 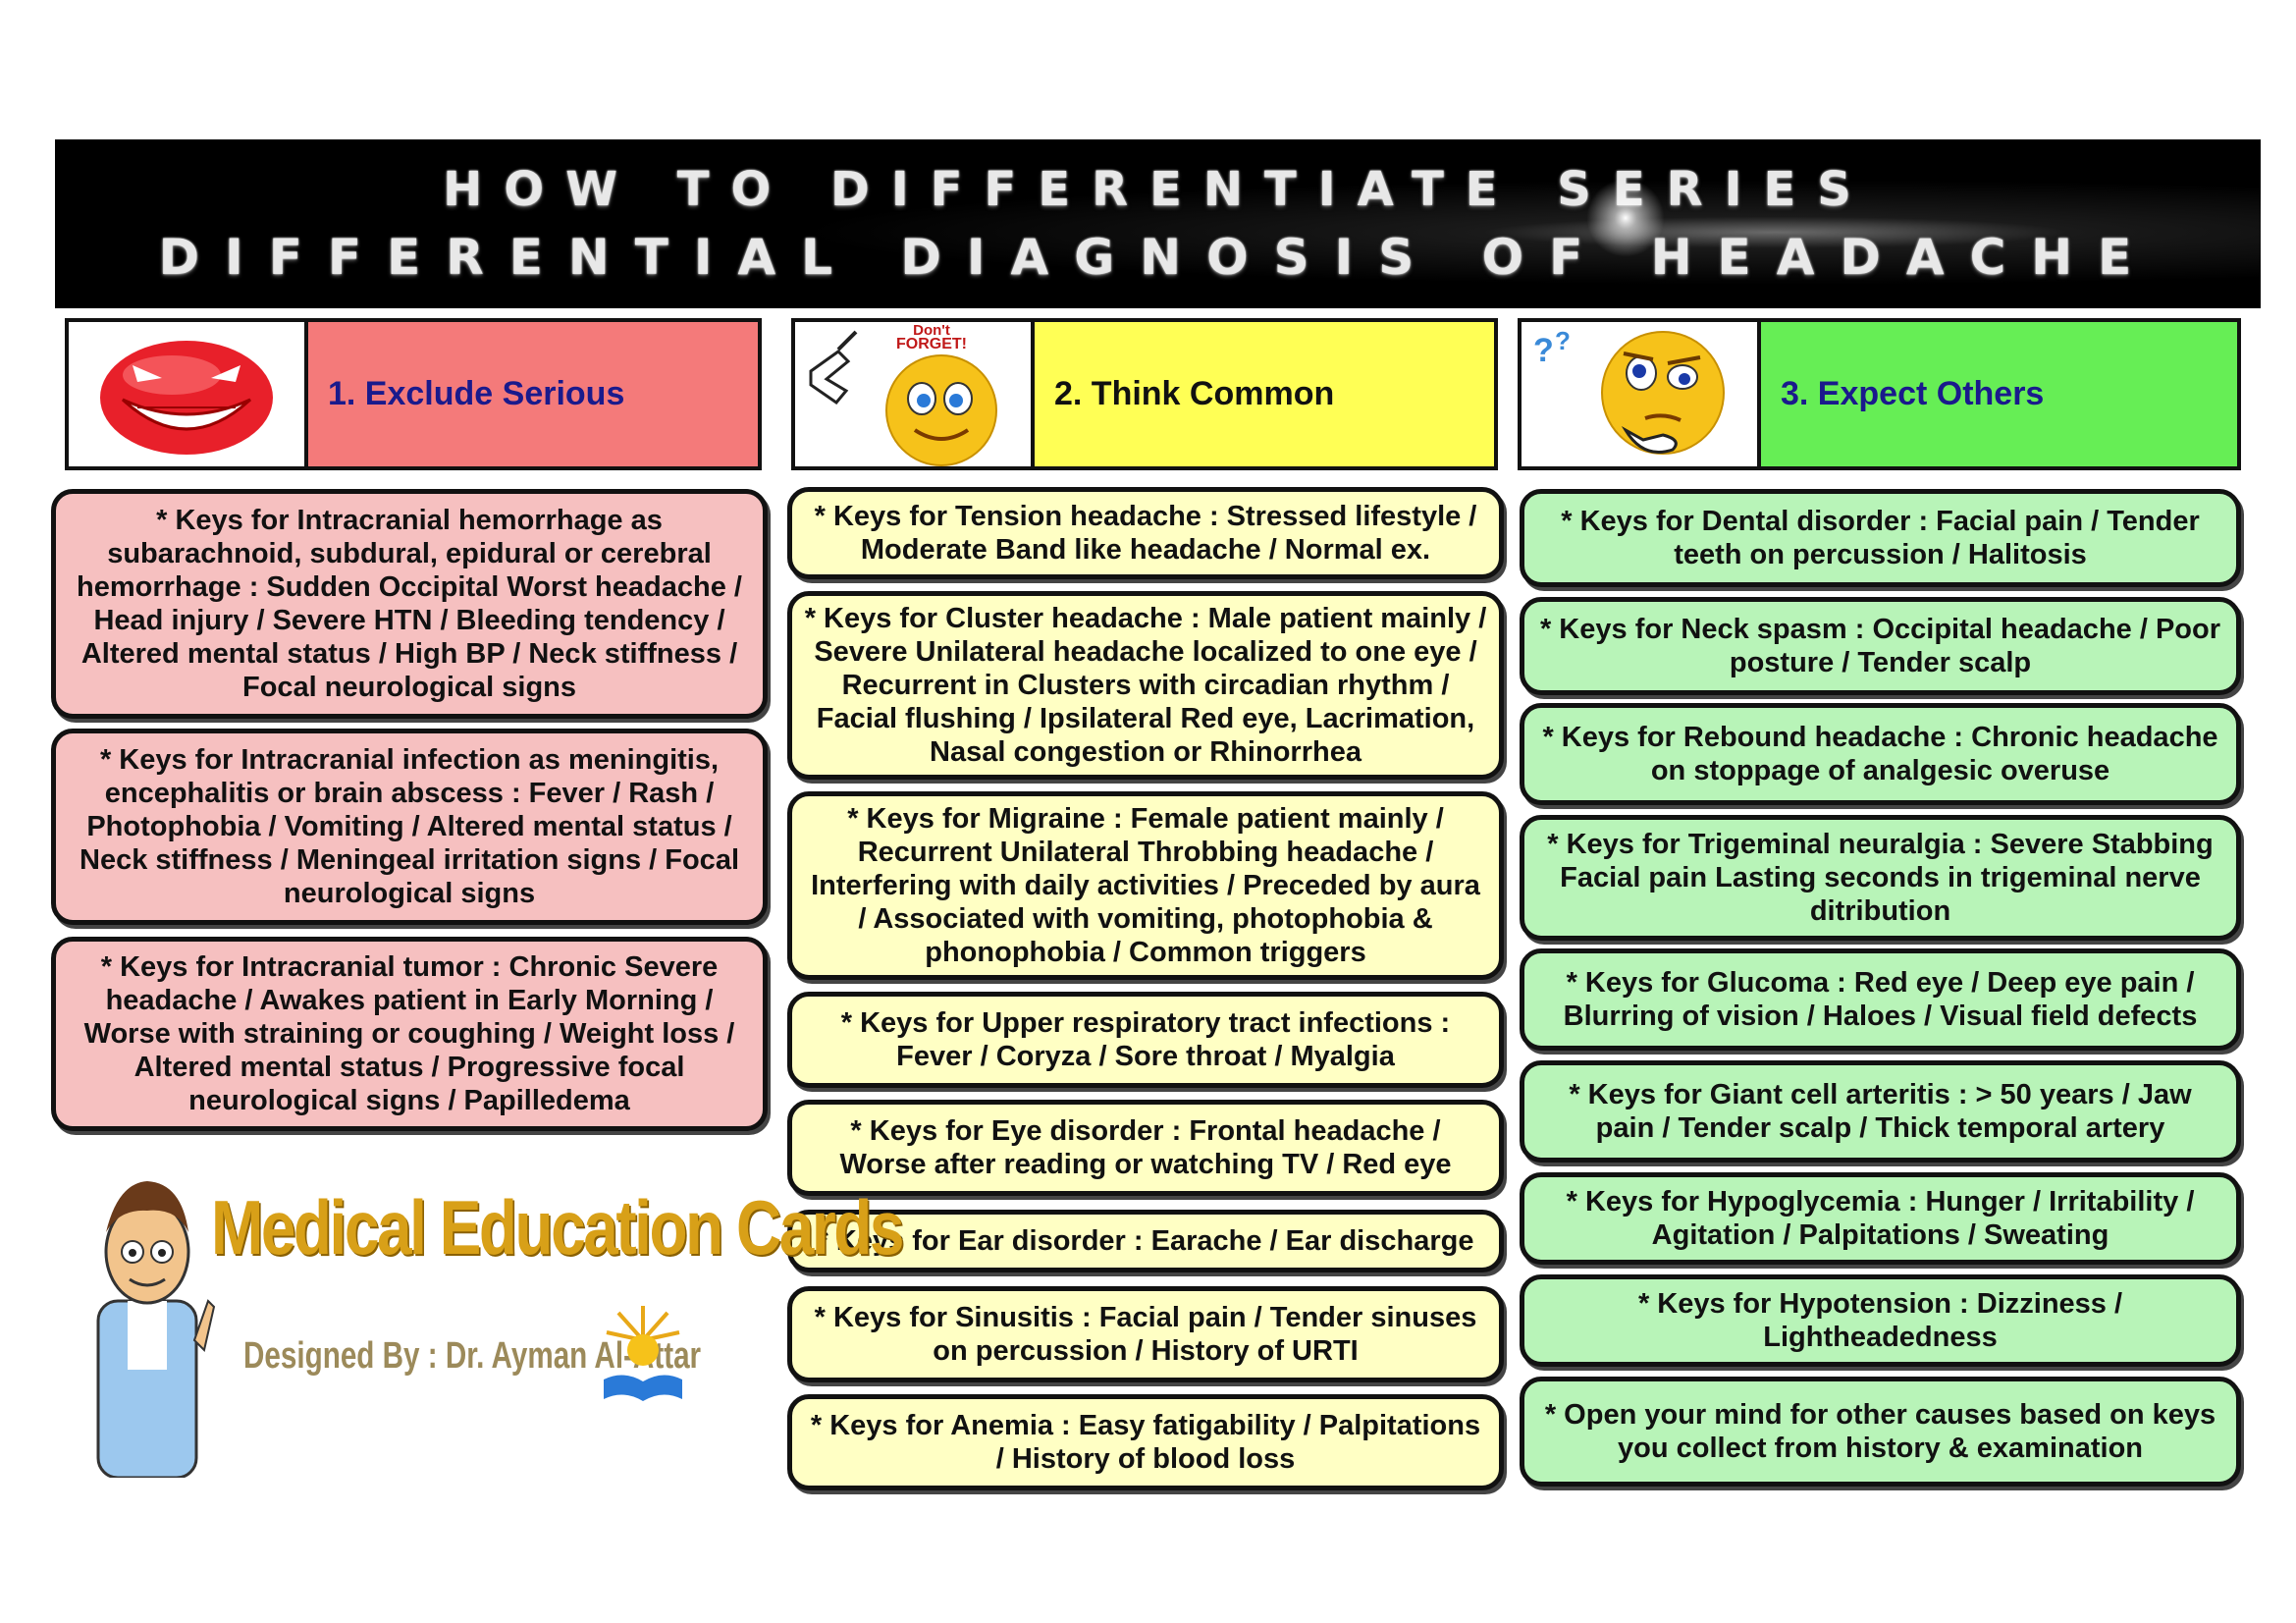 I want to click on dont-forget-smiley-icon: Don't FORGET!, so click(x=915, y=394).